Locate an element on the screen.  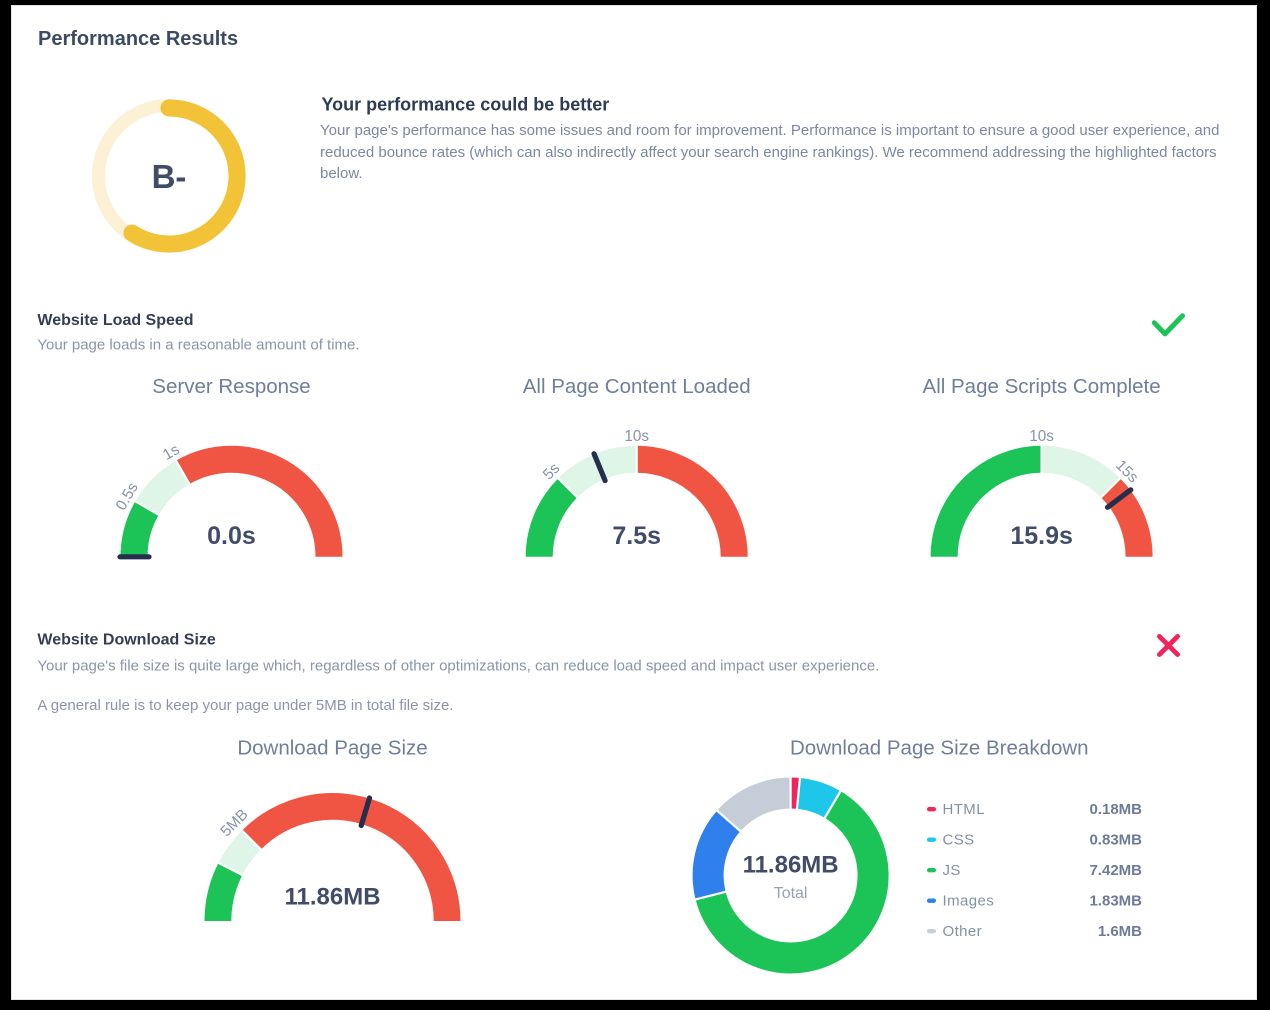
svg-text: 0.83MB is located at coordinates (1115, 840).